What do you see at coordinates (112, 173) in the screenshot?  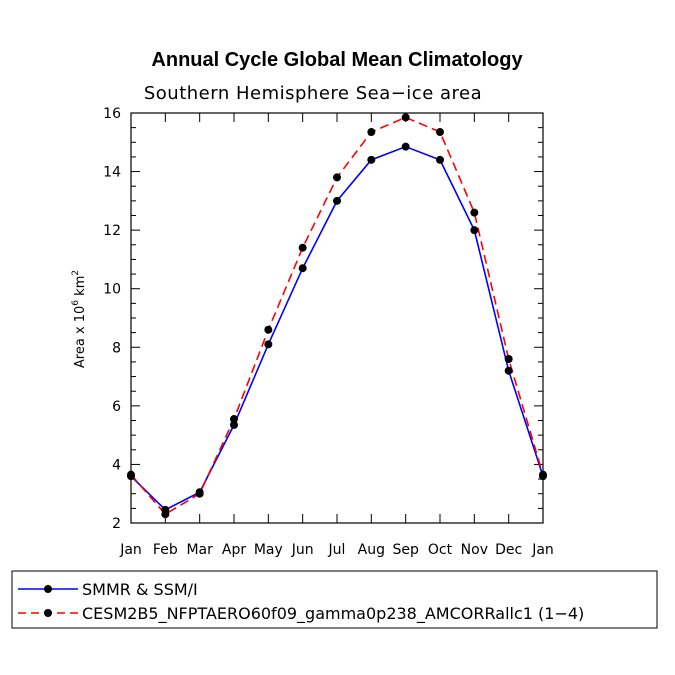 I see `y-tick-label: 14` at bounding box center [112, 173].